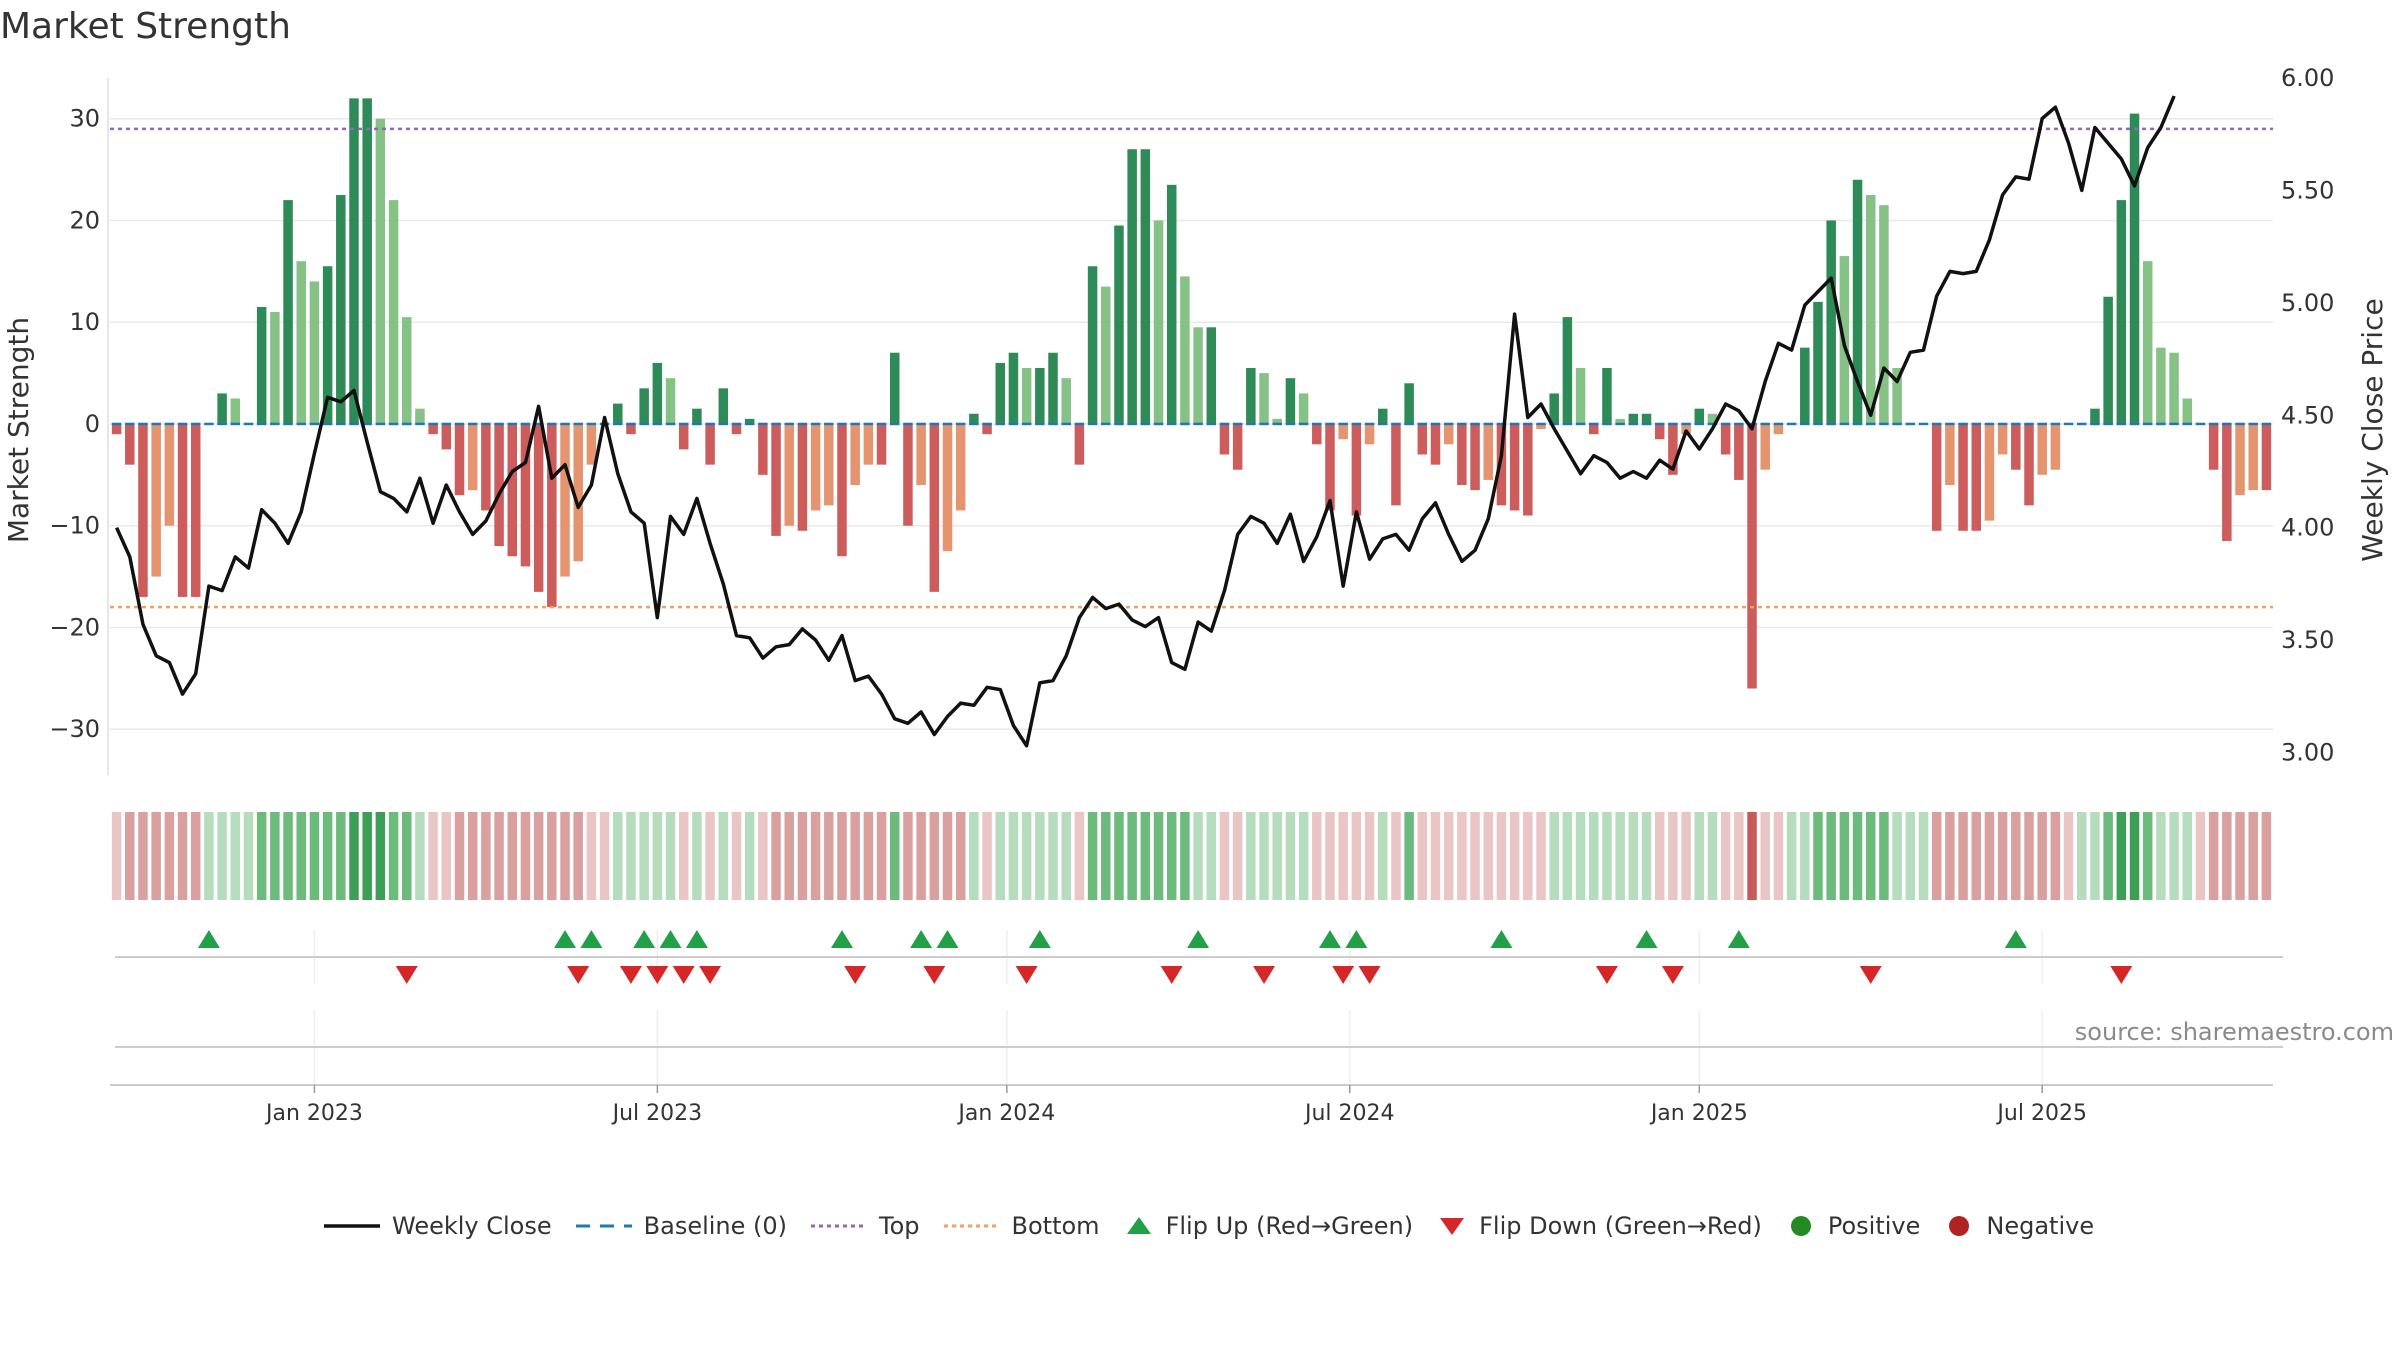  Describe the element at coordinates (1005, 1113) in the screenshot. I see `x-tick-label: Jan 2024` at that location.